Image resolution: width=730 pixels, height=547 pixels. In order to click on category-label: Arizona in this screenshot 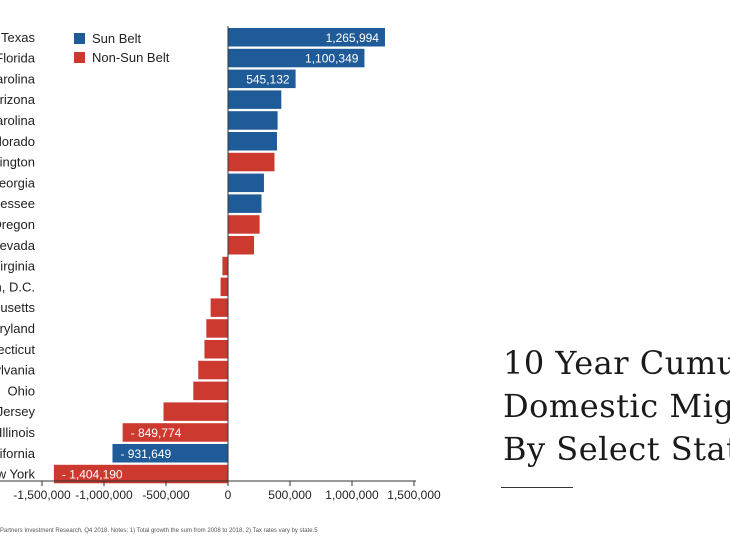, I will do `click(18, 99)`.